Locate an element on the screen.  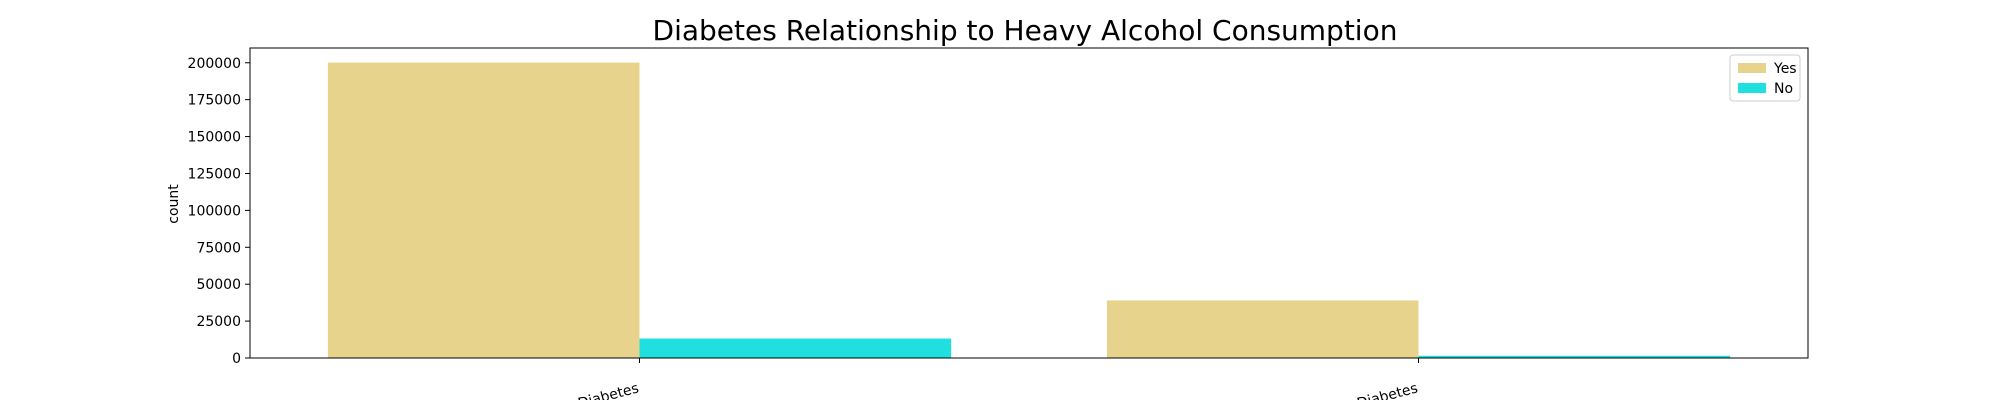
y-axis-label: count is located at coordinates (174, 204).